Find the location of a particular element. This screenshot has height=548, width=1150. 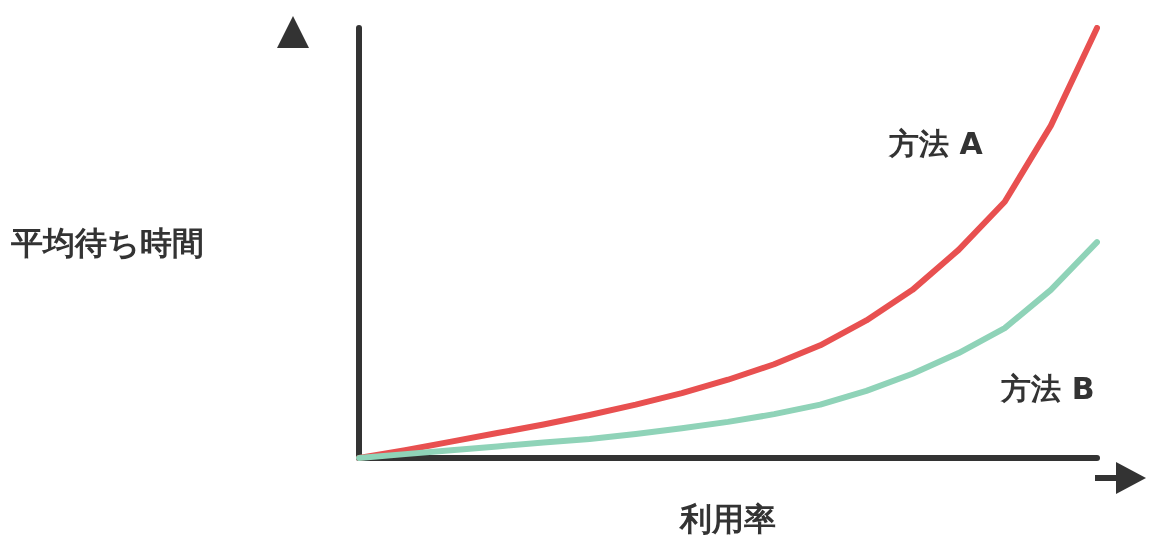

x-axis-title: 利用率 is located at coordinates (727, 519).